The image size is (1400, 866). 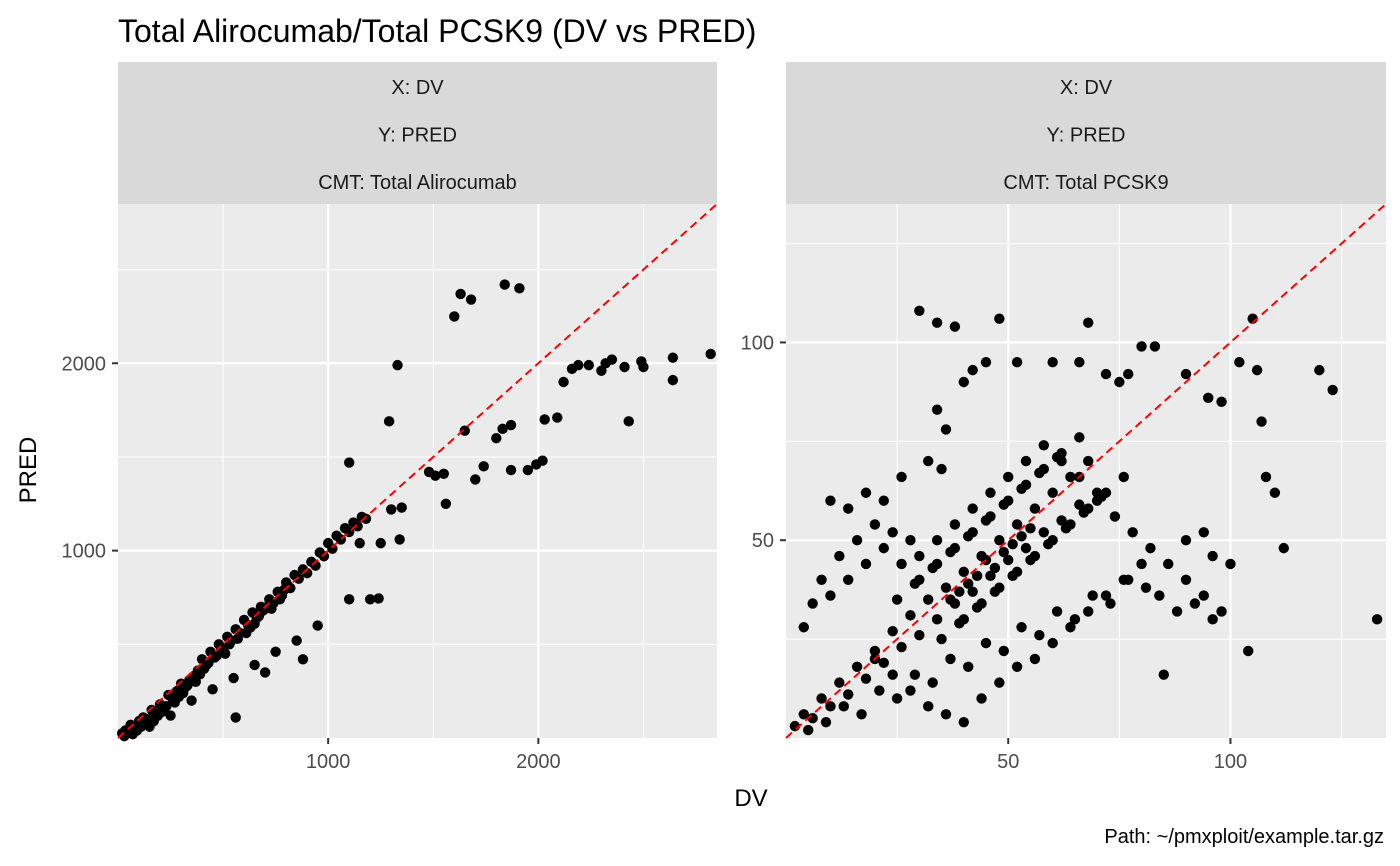 What do you see at coordinates (84, 552) in the screenshot?
I see `y-tick-label: 1000` at bounding box center [84, 552].